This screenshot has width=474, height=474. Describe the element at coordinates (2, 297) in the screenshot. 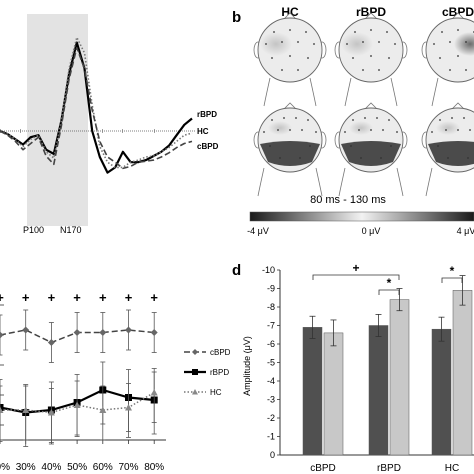

I see `c-significance-0: +` at that location.